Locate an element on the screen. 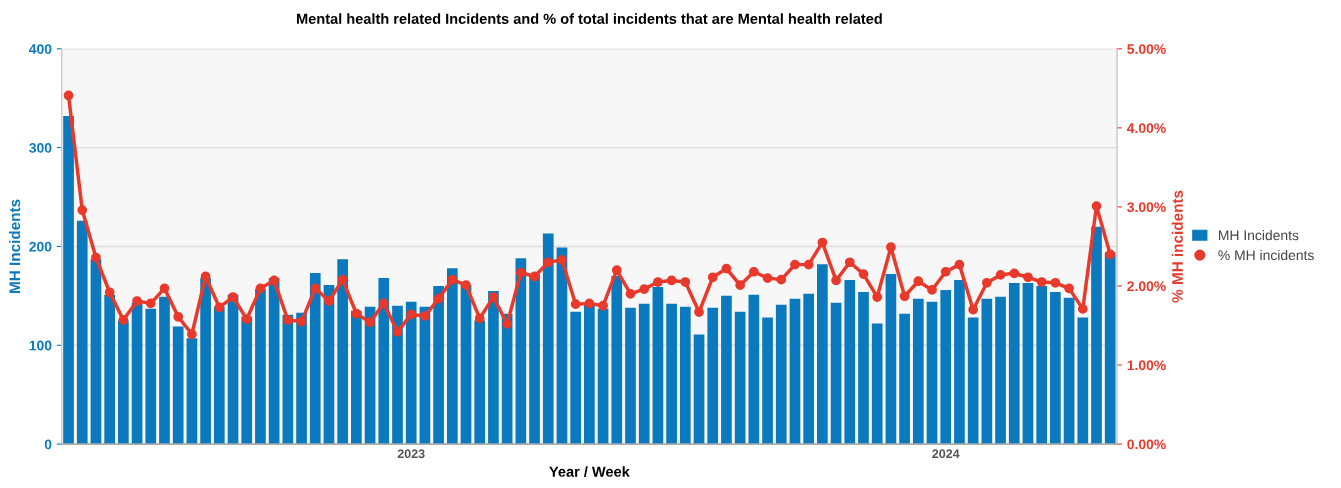 Image resolution: width=1341 pixels, height=488 pixels. y-tick-label: 0 is located at coordinates (48, 444).